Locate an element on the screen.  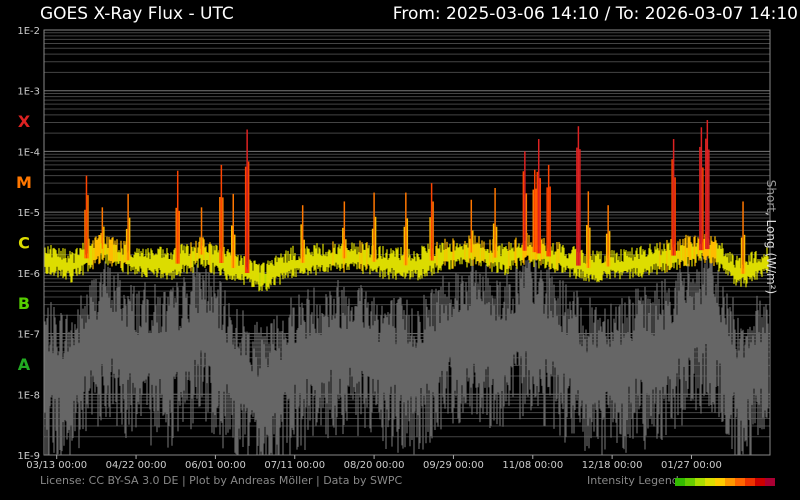
y-tick-label: 1E-8 is located at coordinates (28, 395).